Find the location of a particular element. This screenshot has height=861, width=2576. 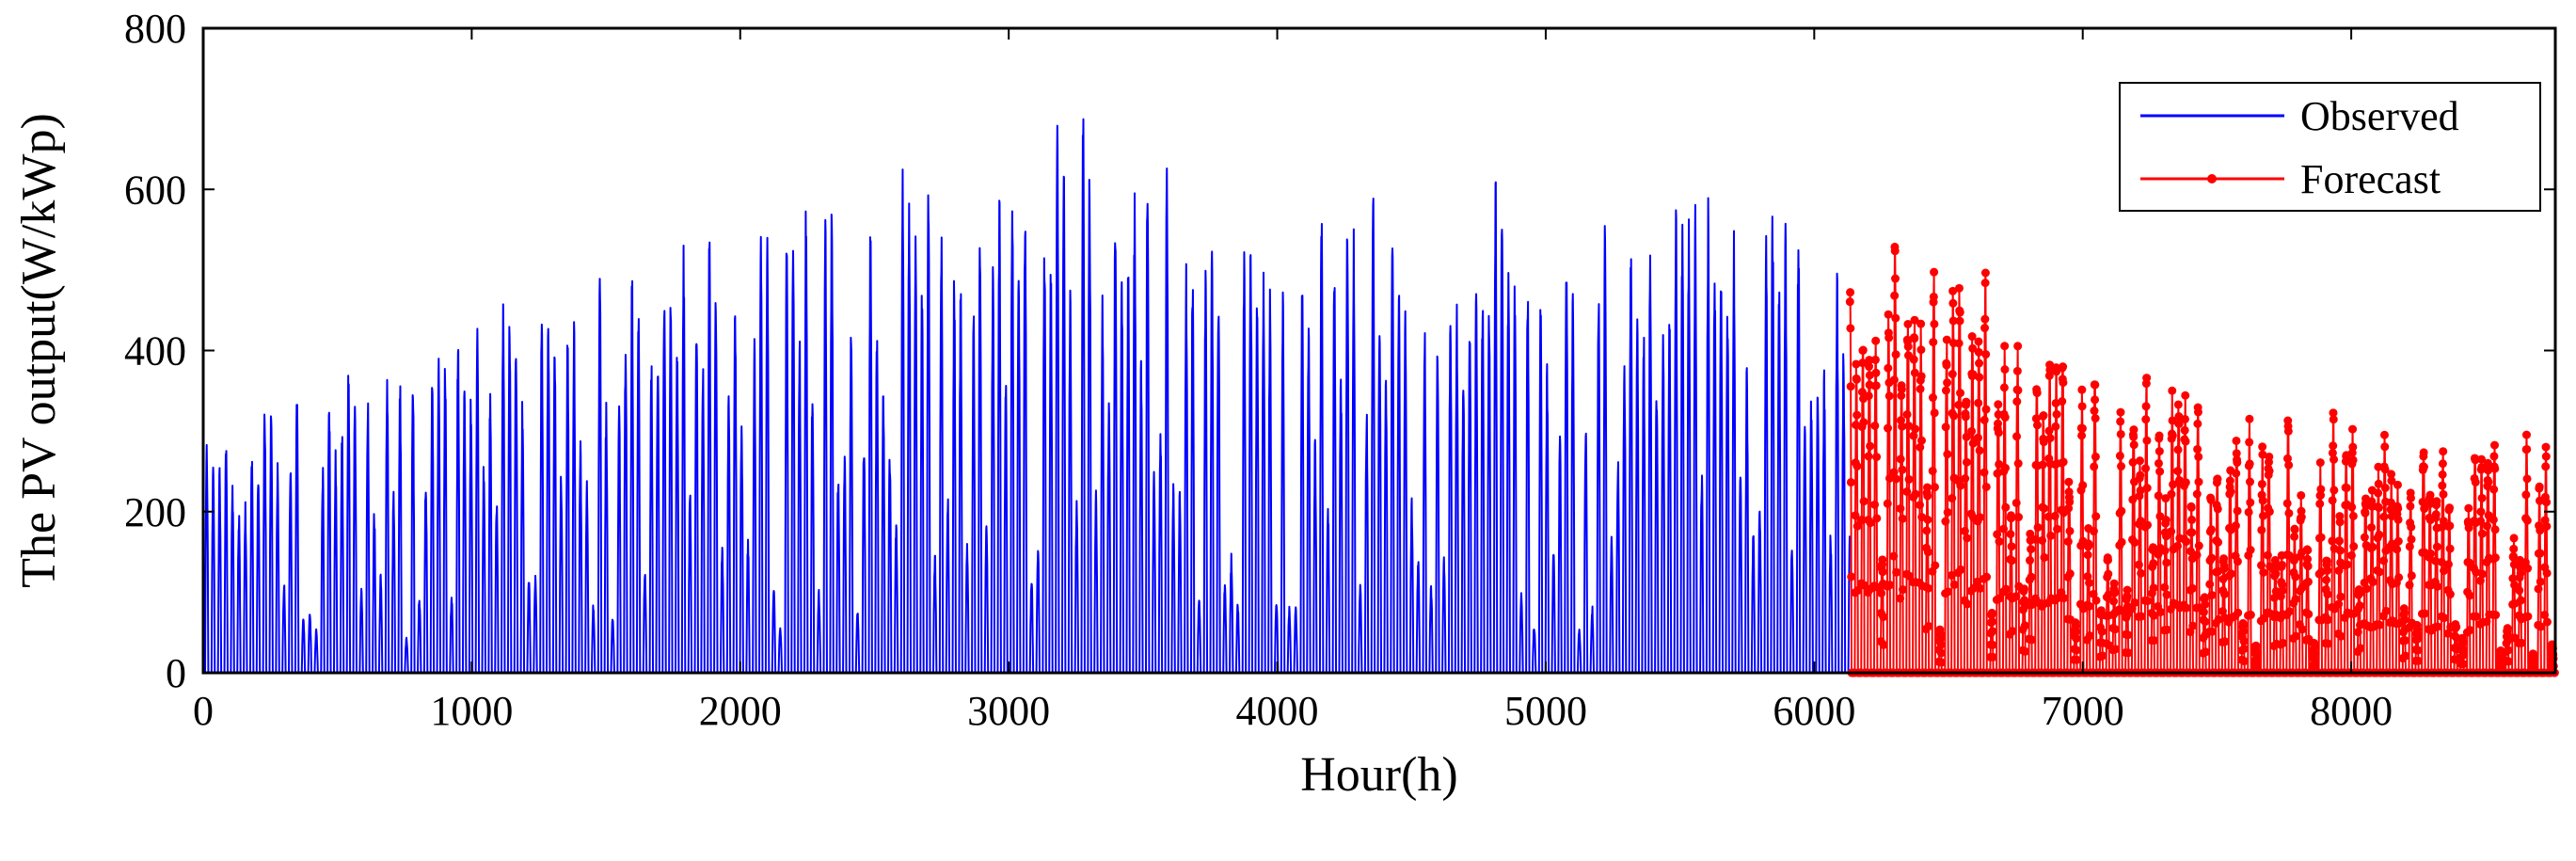

x-tick-label: 2000 is located at coordinates (740, 711).